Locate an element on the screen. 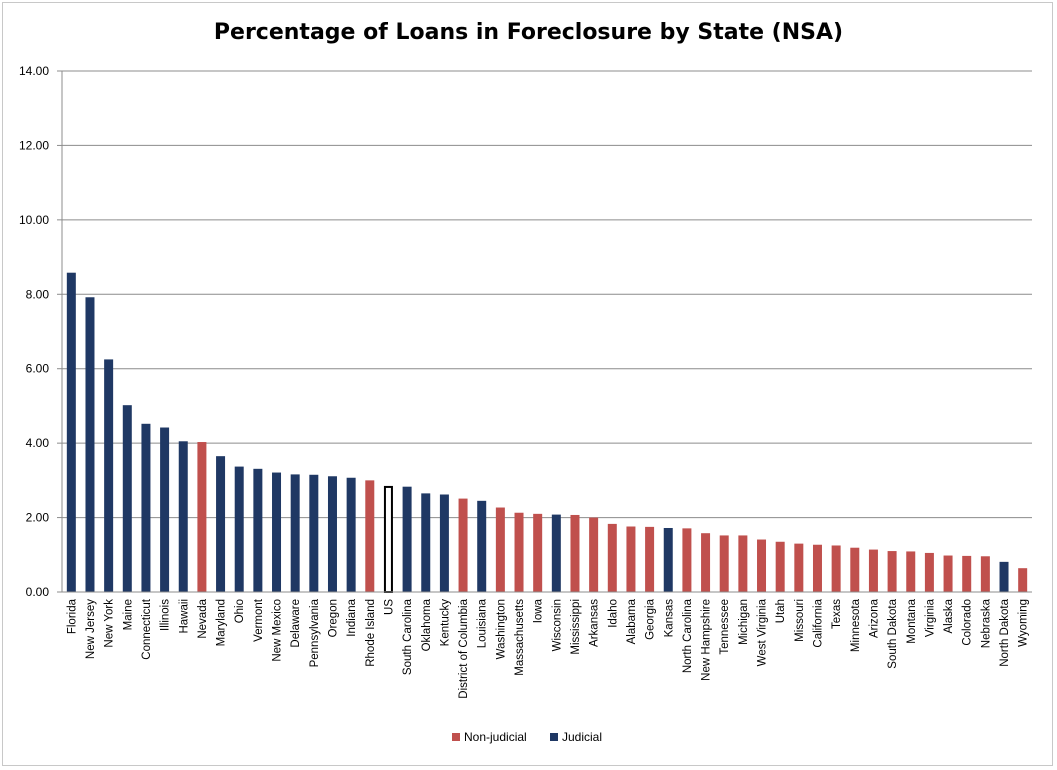  x-tick-label: Wisconsin is located at coordinates (557, 625).